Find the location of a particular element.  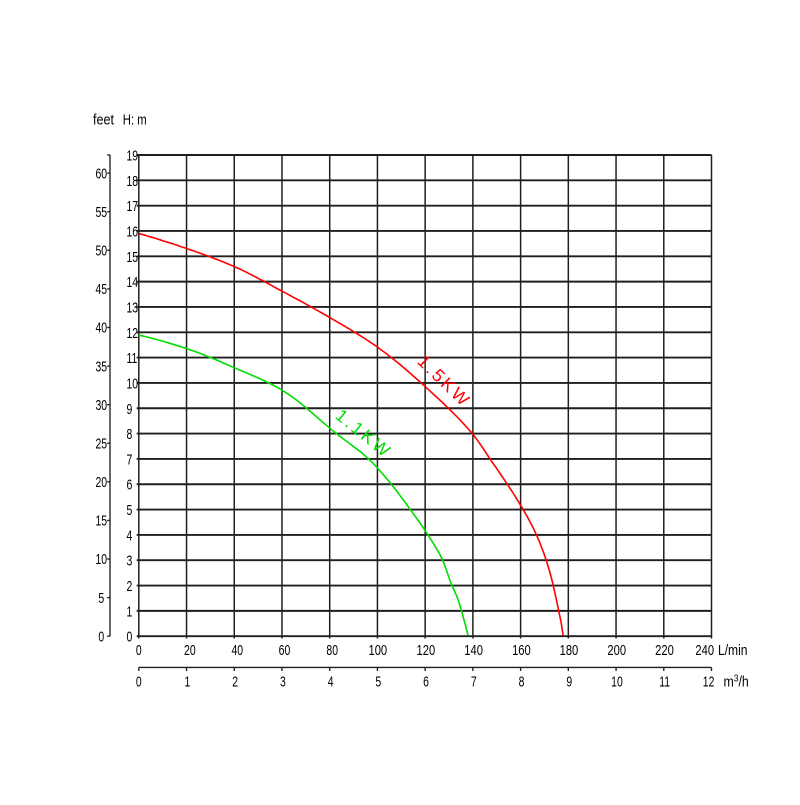

svg-text: 19 is located at coordinates (133, 156).